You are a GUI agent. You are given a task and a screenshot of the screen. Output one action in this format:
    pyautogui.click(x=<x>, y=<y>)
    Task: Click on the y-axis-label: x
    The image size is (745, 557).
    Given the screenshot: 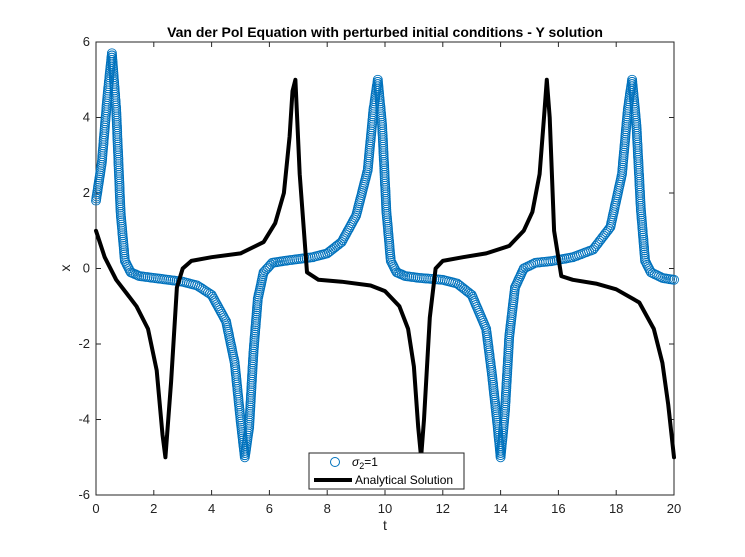 What is the action you would take?
    pyautogui.click(x=65, y=268)
    